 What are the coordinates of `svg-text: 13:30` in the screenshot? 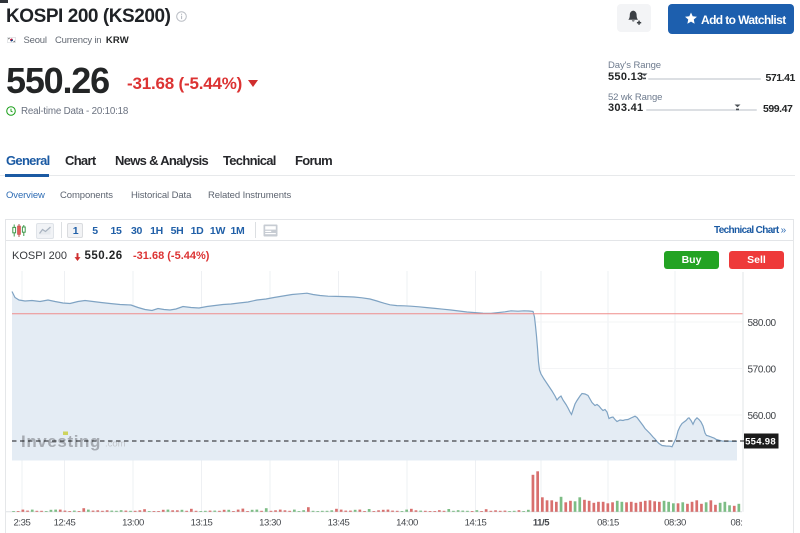 It's located at (270, 523).